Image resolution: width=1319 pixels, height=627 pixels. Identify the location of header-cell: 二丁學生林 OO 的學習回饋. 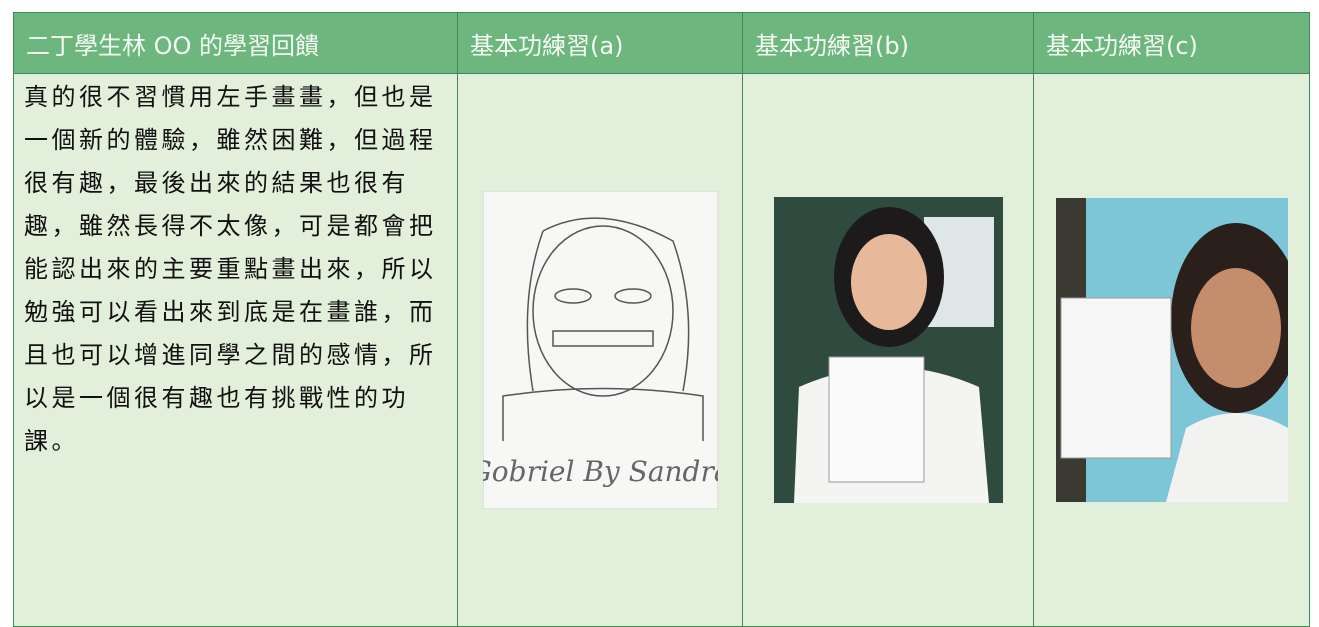
(235, 43).